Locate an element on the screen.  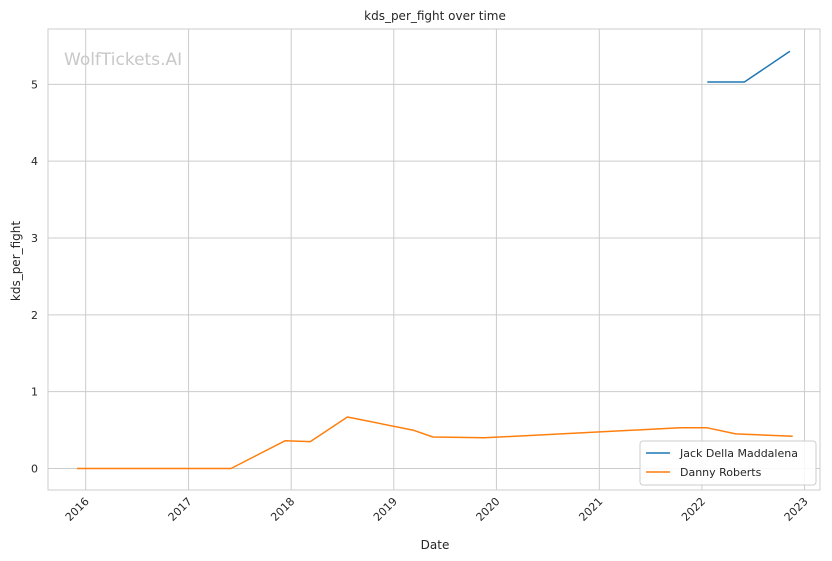
y-tick-labels: 0 1 2 3 4 5 is located at coordinates (34, 276).